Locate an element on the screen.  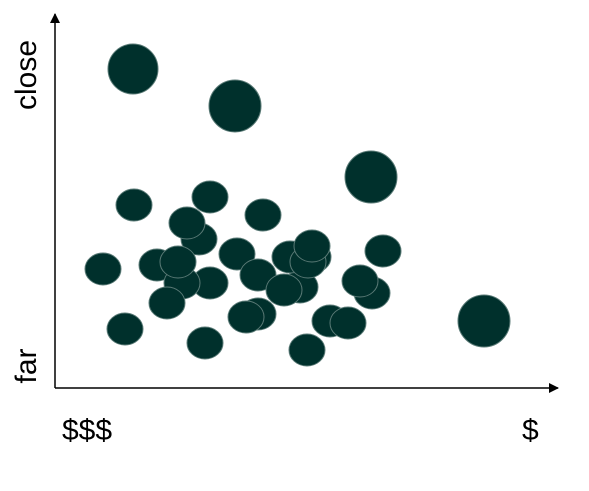
y-top-label: close is located at coordinates (26, 75).